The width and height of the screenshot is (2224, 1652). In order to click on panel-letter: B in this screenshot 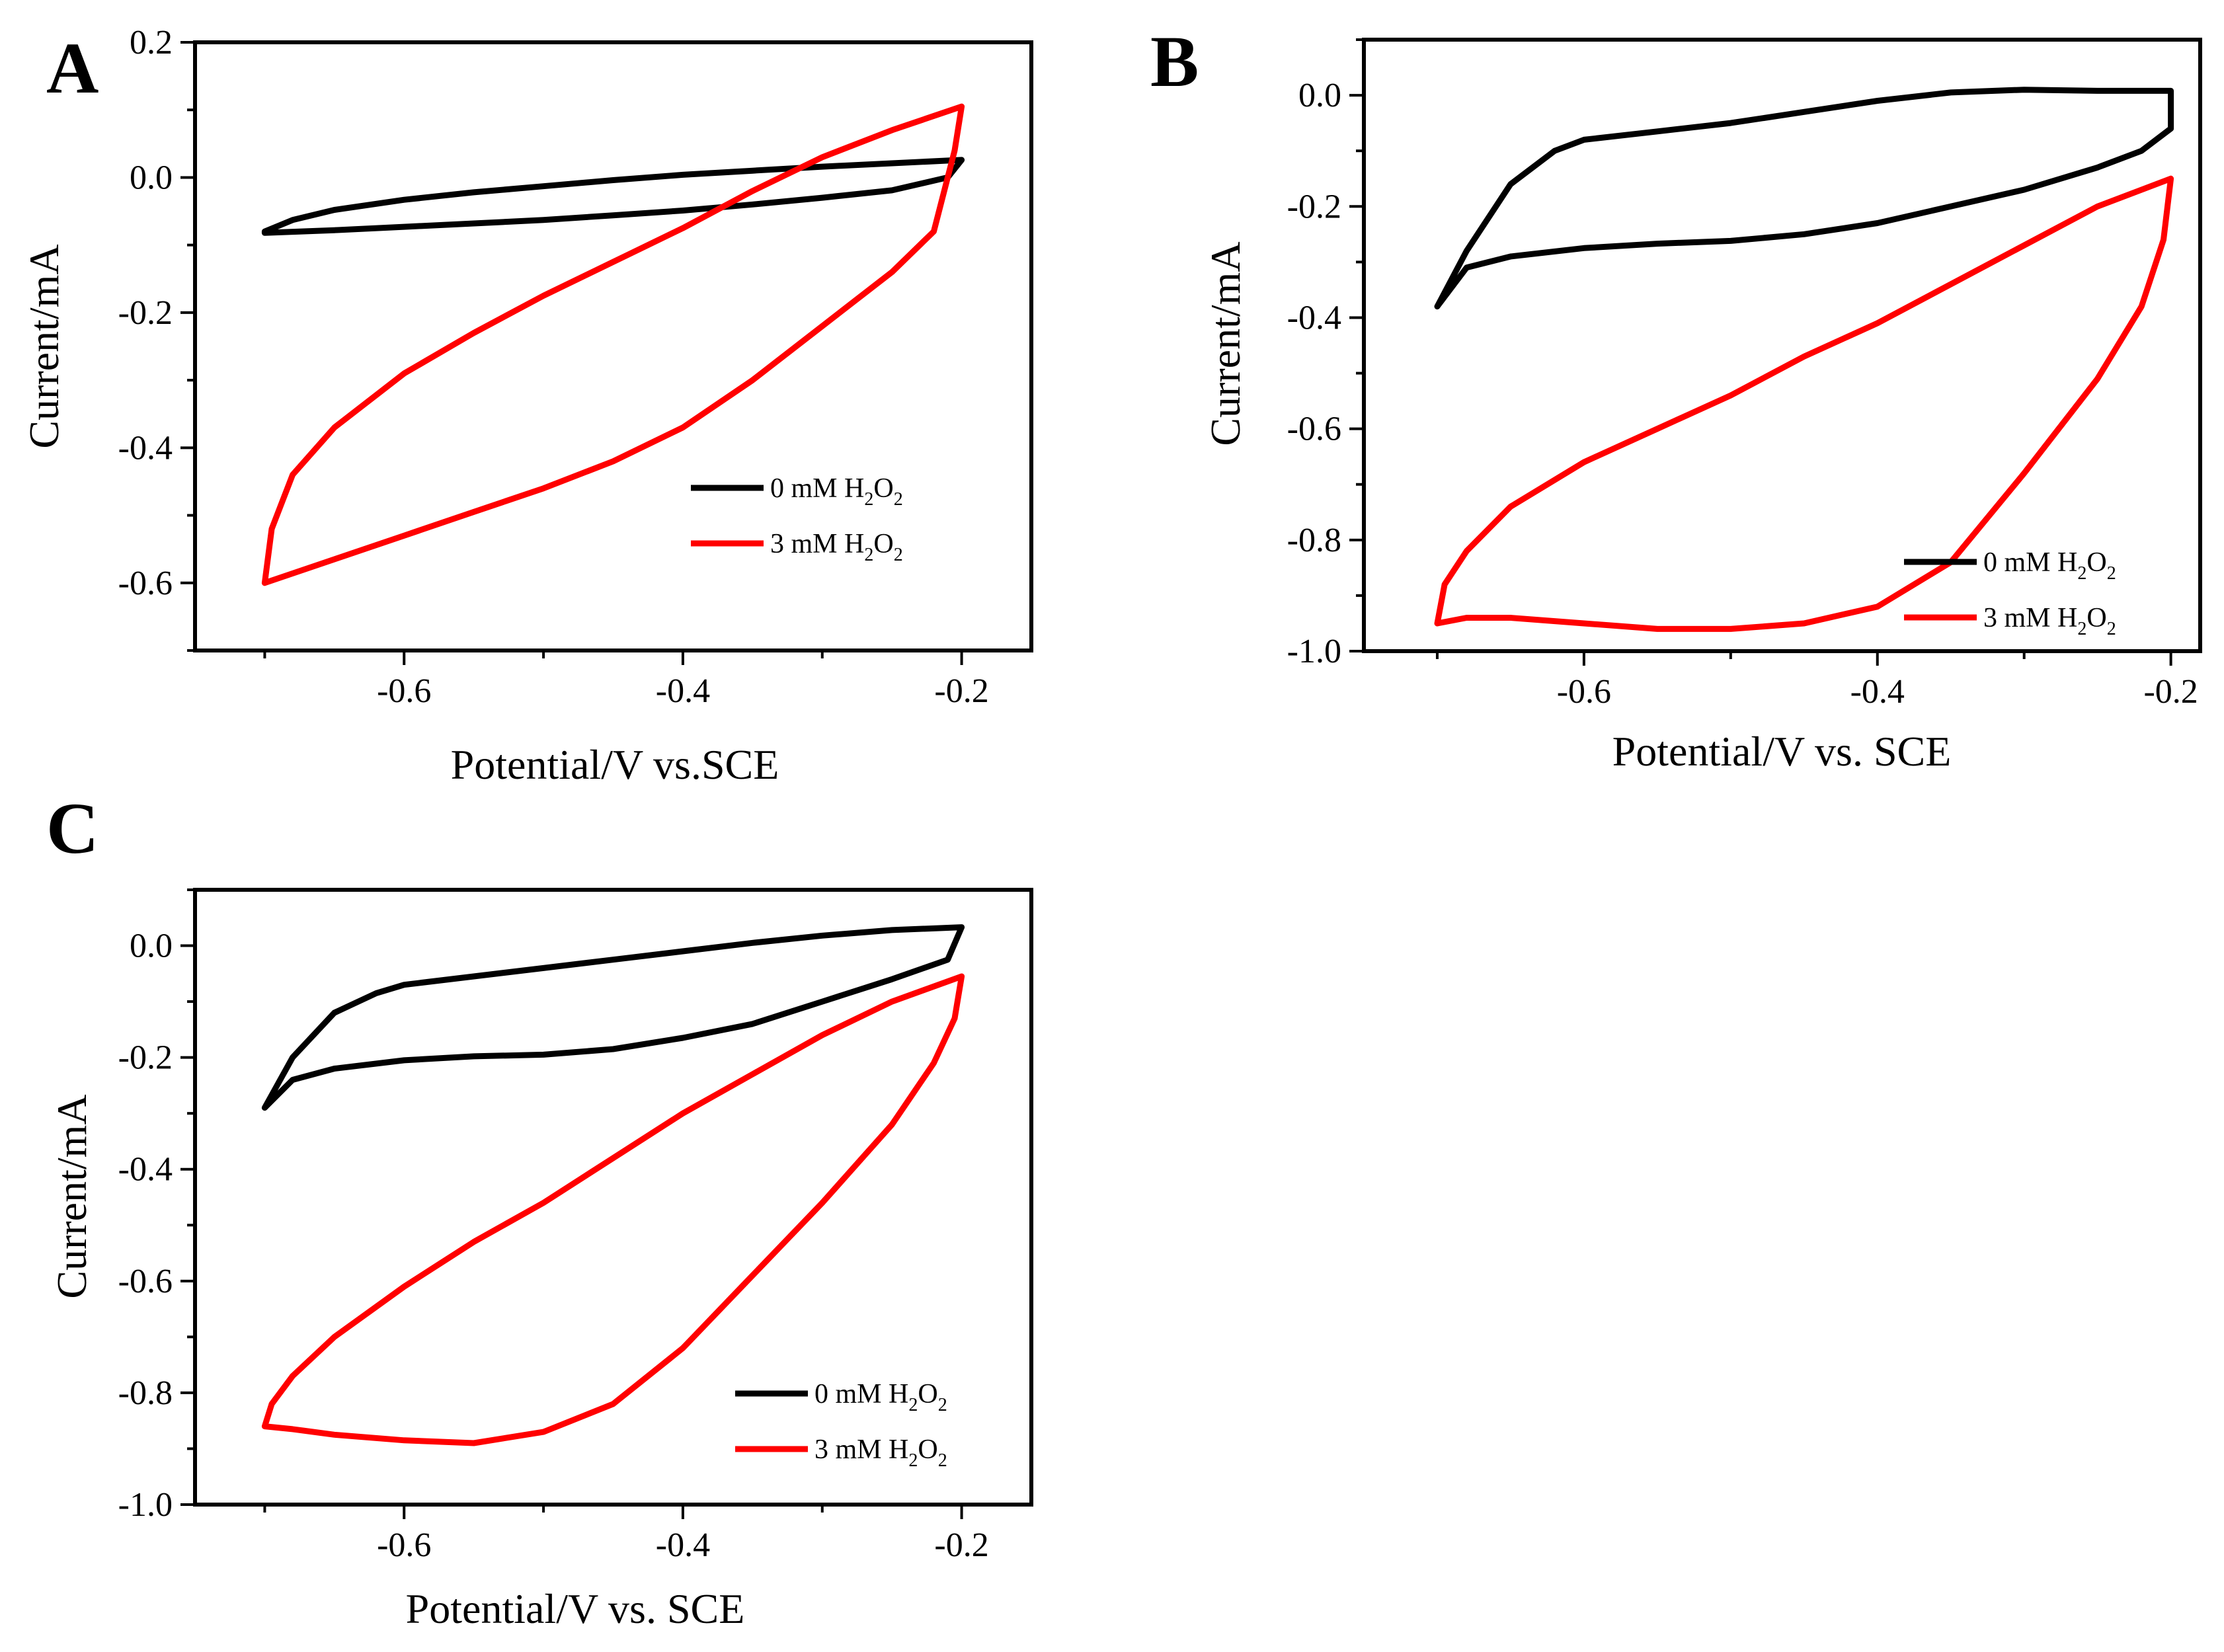, I will do `click(1174, 61)`.